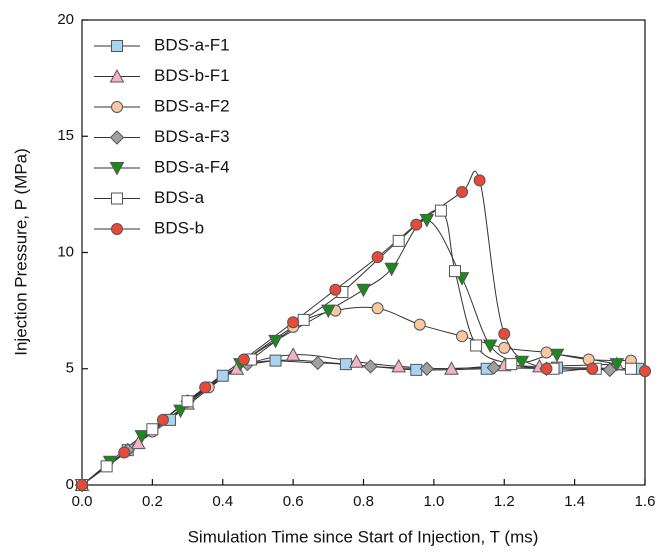 The image size is (662, 557). Describe the element at coordinates (645, 501) in the screenshot. I see `x-tick-label: 1.6` at that location.